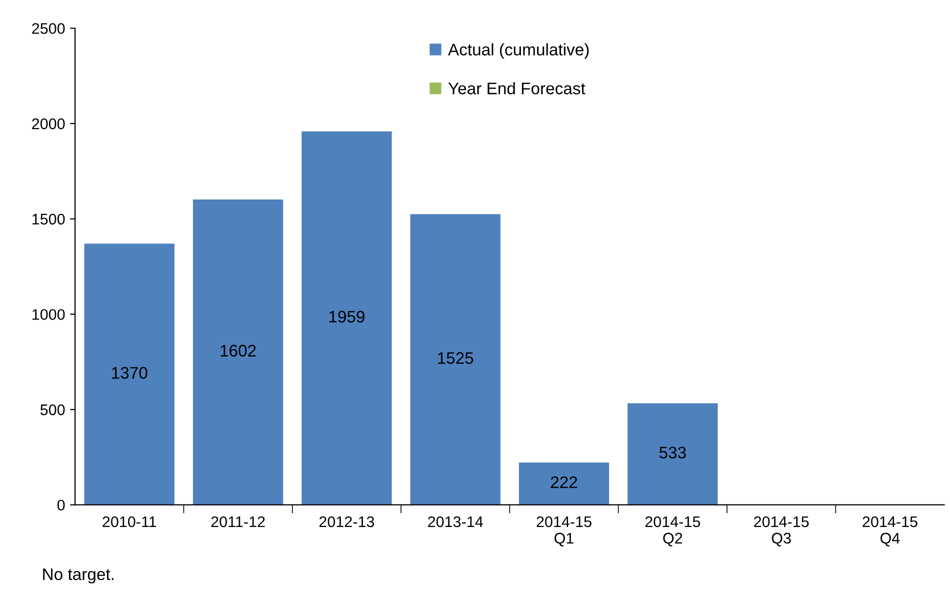 This screenshot has width=950, height=601. I want to click on text: No target., so click(78, 576).